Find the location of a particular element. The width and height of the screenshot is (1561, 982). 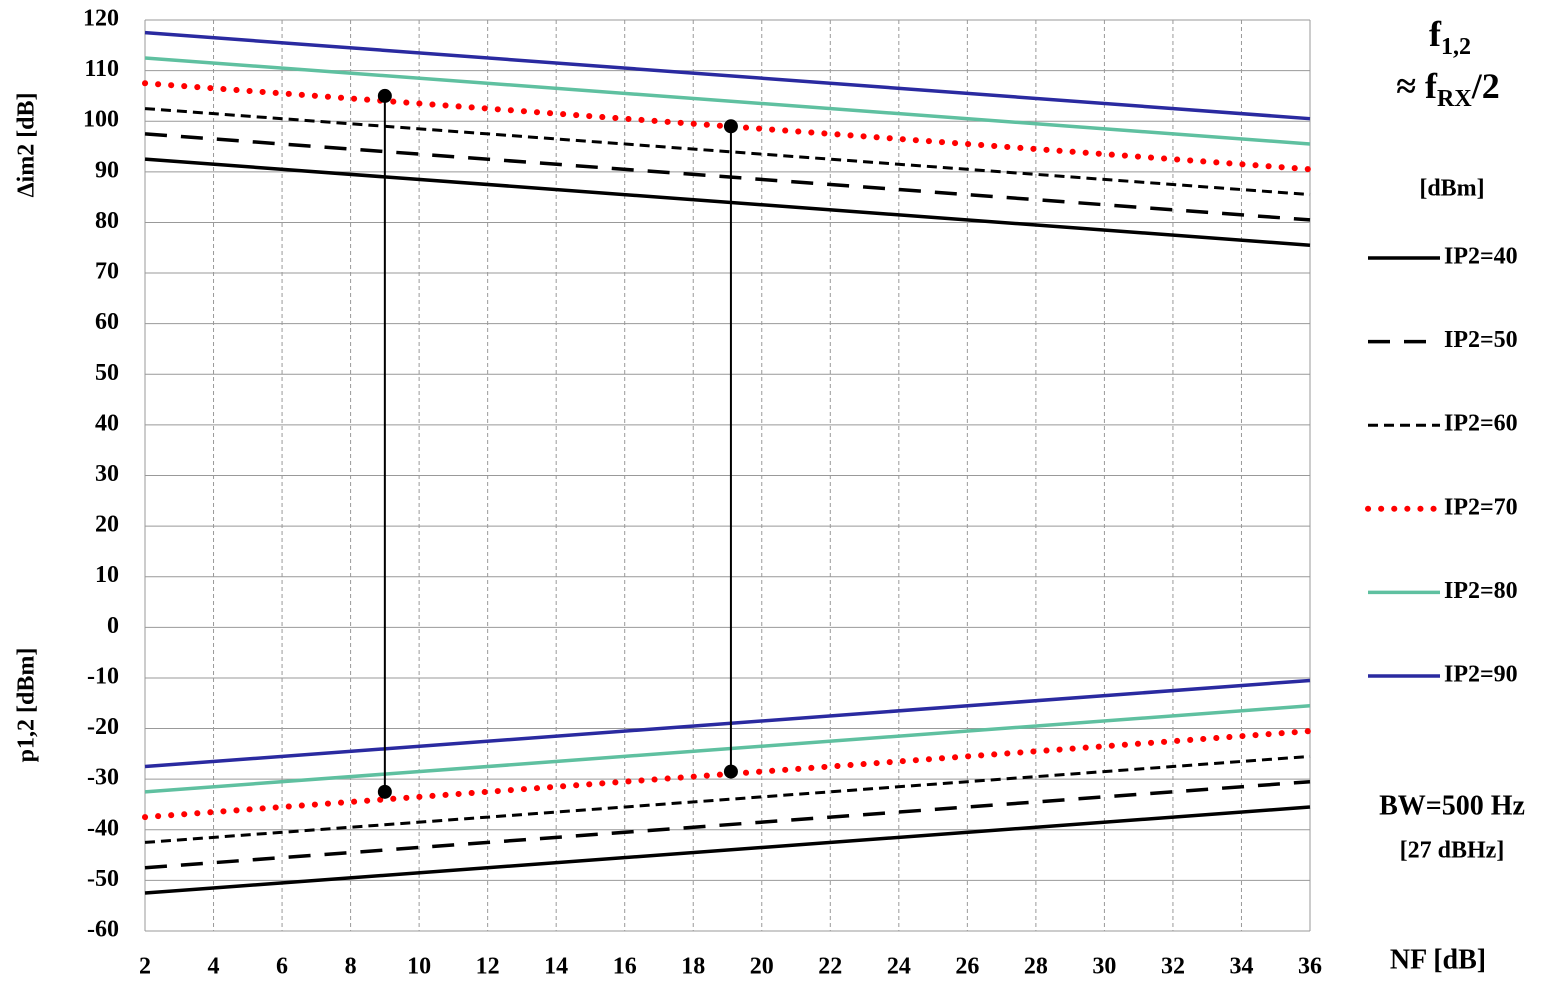

title-2: ≈ fRX/2 is located at coordinates (1447, 88).